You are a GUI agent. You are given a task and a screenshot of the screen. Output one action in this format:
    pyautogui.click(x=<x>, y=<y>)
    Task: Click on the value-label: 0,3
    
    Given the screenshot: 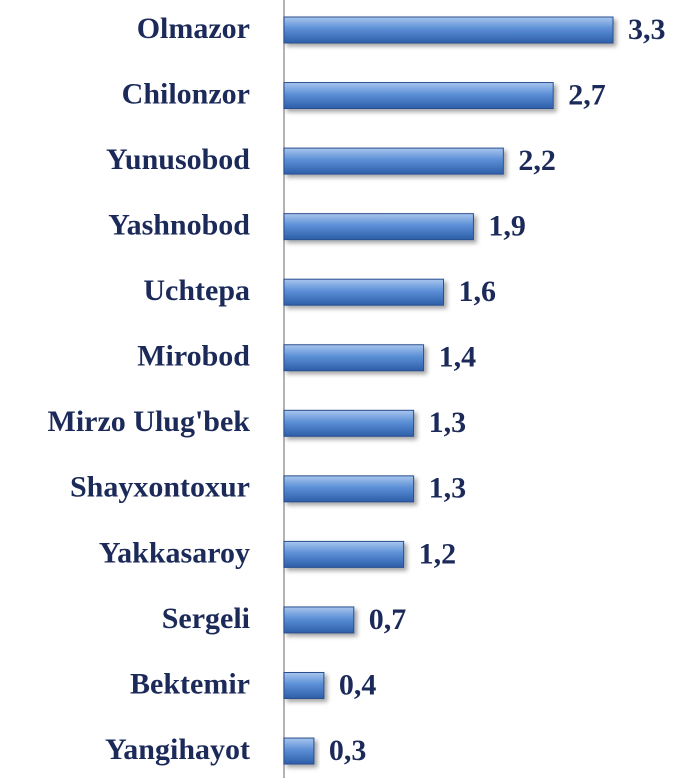 What is the action you would take?
    pyautogui.click(x=348, y=750)
    